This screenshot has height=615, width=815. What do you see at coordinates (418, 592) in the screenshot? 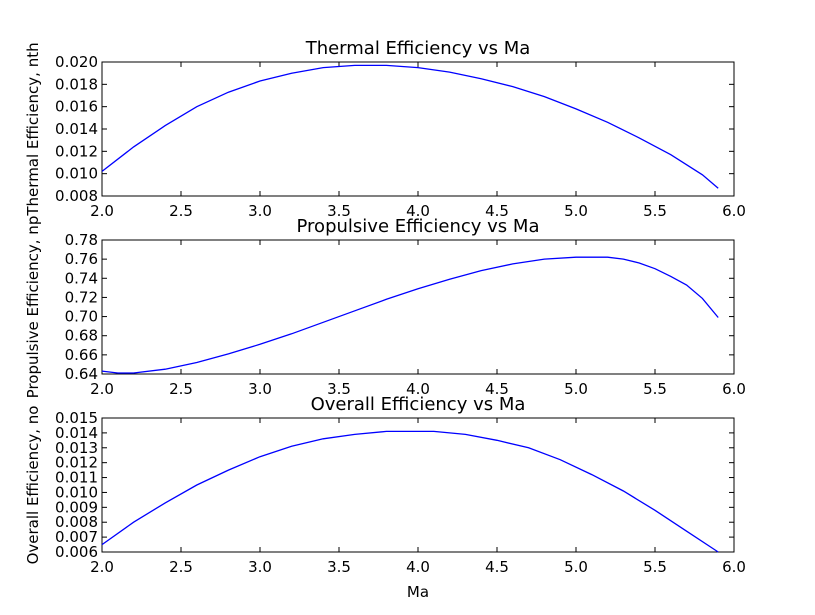
I see `x-axis-label: Ma` at bounding box center [418, 592].